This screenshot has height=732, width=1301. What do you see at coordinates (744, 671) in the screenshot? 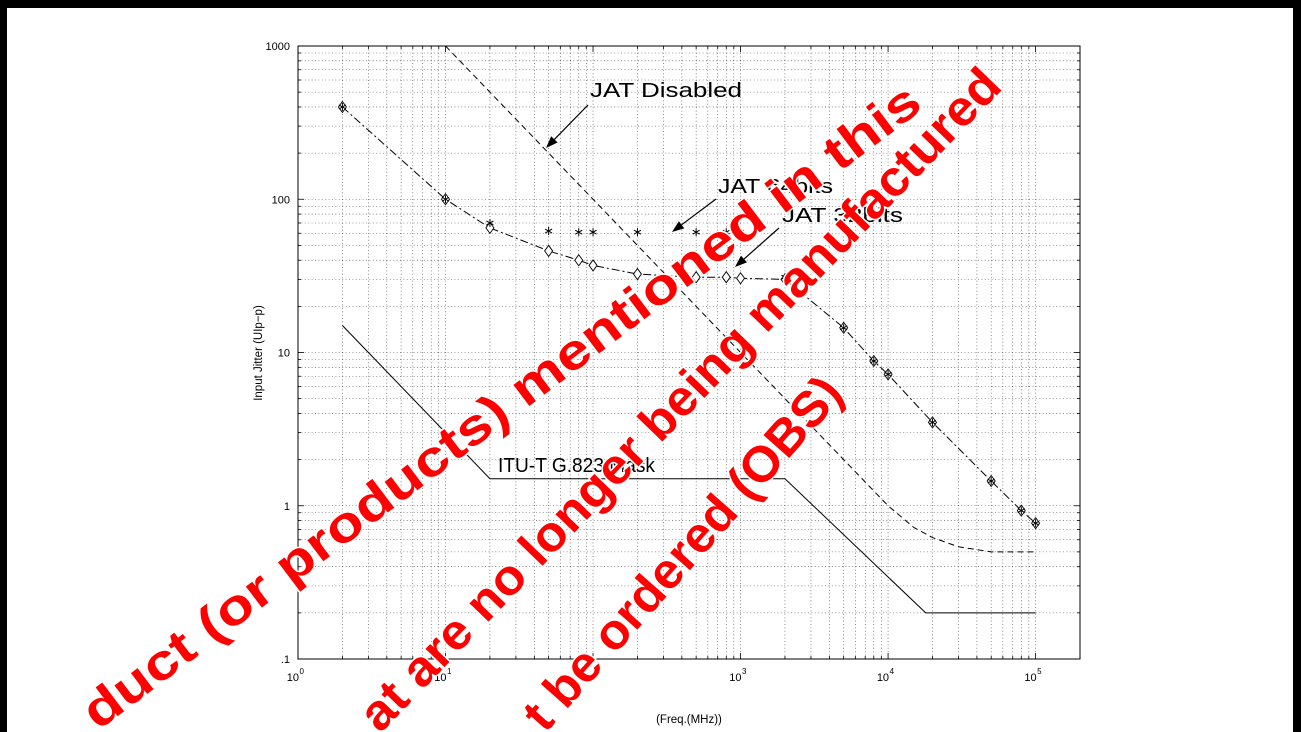
I see `x-tick-label-exponent: 3` at bounding box center [744, 671].